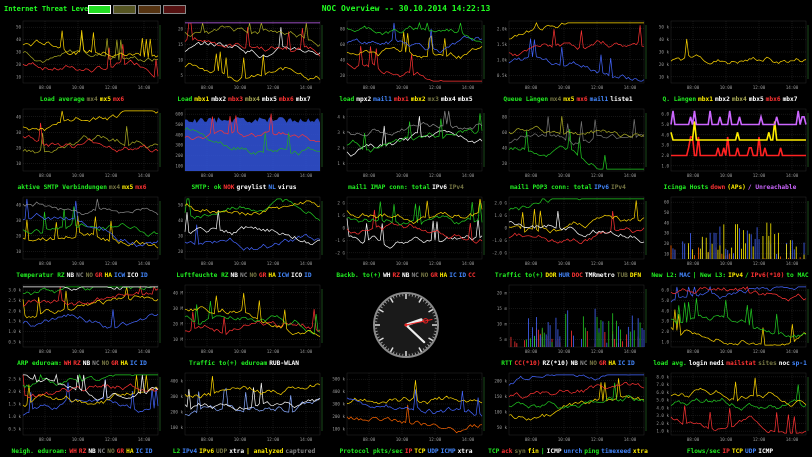  Describe the element at coordinates (507, 451) in the screenshot. I see `caption-part: ack` at that location.